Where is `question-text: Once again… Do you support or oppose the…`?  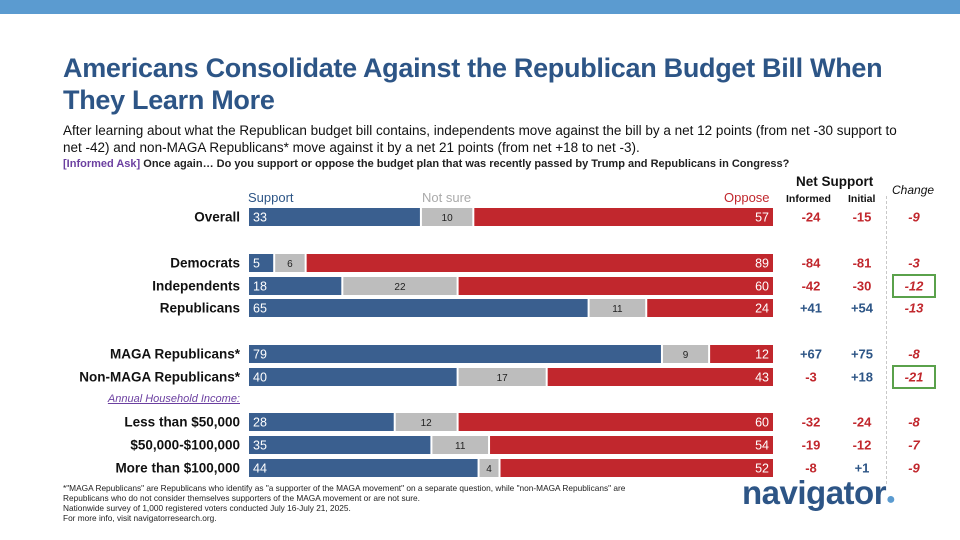
question-text: Once again… Do you support or oppose the… is located at coordinates (466, 164).